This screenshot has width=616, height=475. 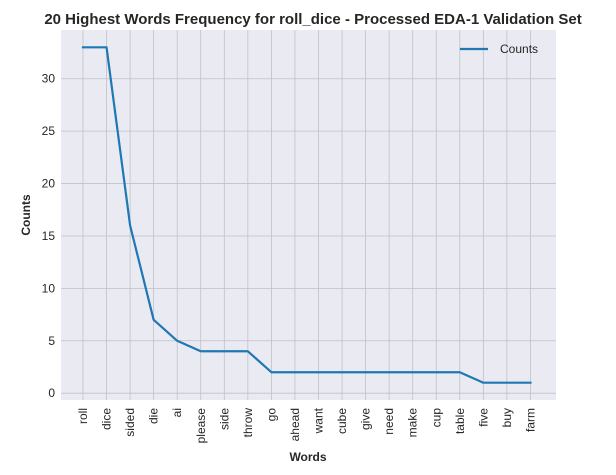 I want to click on x-tick-label: sided, so click(x=130, y=422).